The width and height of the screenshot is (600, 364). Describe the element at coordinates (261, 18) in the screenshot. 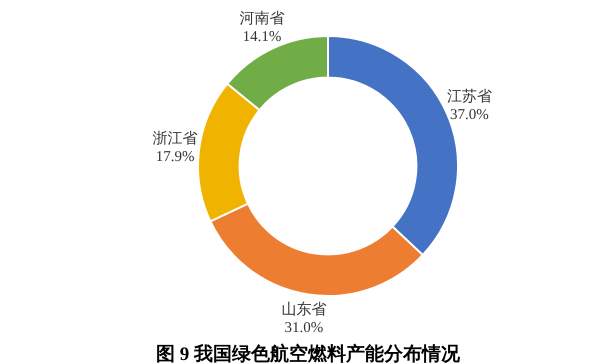

I see `slice-label: 河南省` at that location.